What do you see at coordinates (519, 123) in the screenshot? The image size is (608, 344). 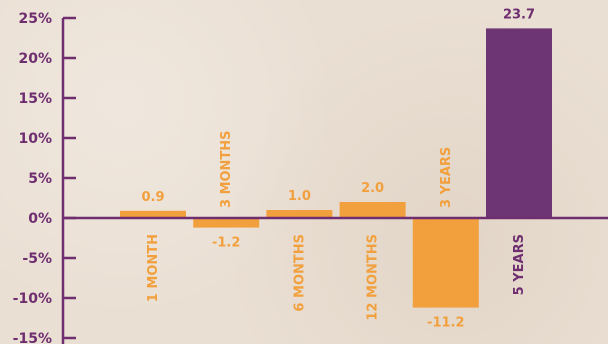 I see `bar-5-years` at bounding box center [519, 123].